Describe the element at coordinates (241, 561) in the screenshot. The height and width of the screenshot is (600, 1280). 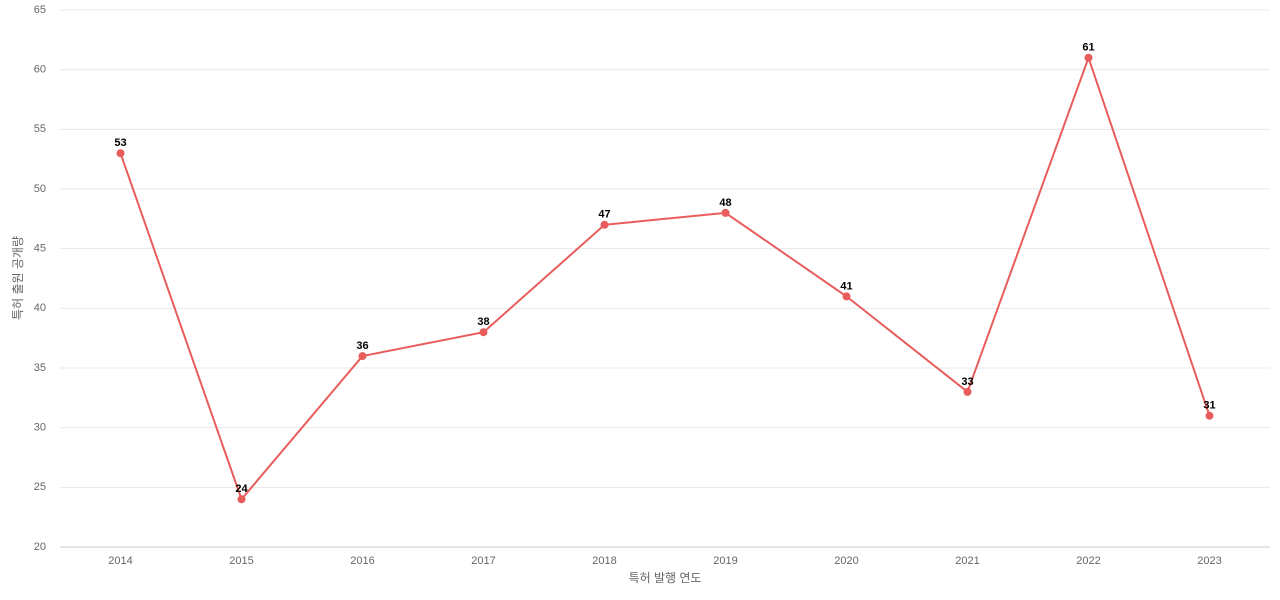
I see `x-tick-label: 2015` at that location.